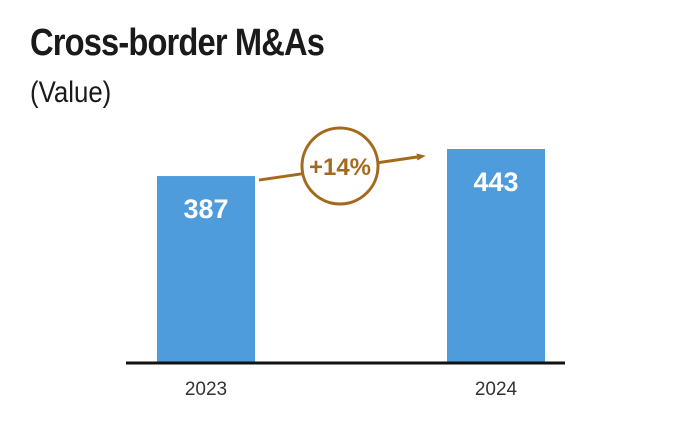 Image resolution: width=687 pixels, height=421 pixels. I want to click on x-tick-label-2024: 2024, so click(496, 389).